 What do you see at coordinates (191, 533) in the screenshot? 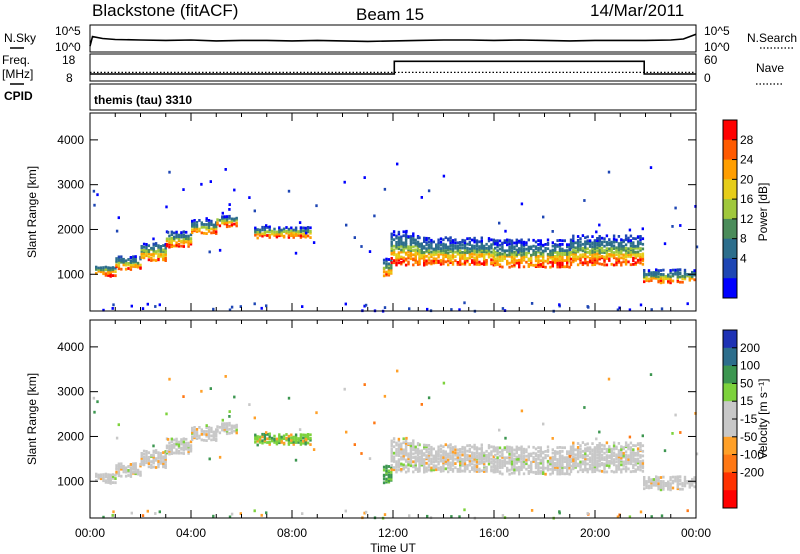
I see `time-tick-label: 04:00` at bounding box center [191, 533].